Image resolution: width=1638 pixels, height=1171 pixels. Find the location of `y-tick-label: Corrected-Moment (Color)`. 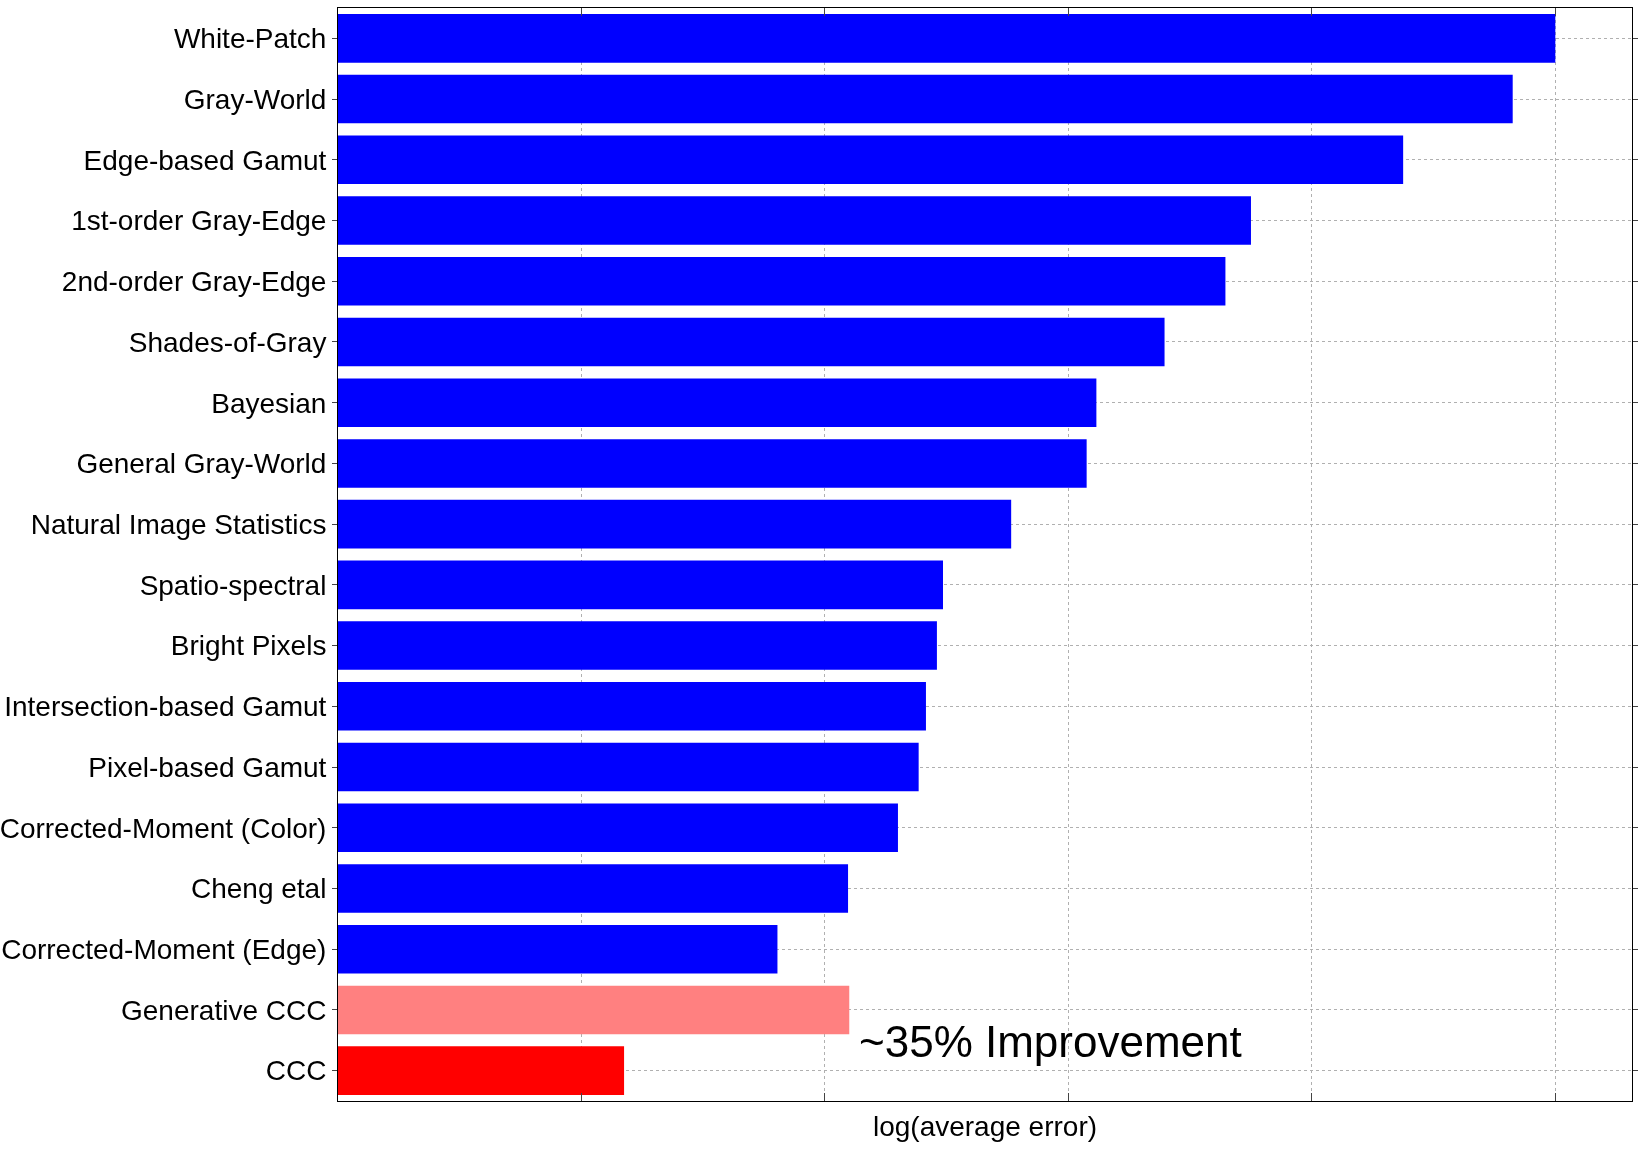

y-tick-label: Corrected-Moment (Color) is located at coordinates (163, 828).